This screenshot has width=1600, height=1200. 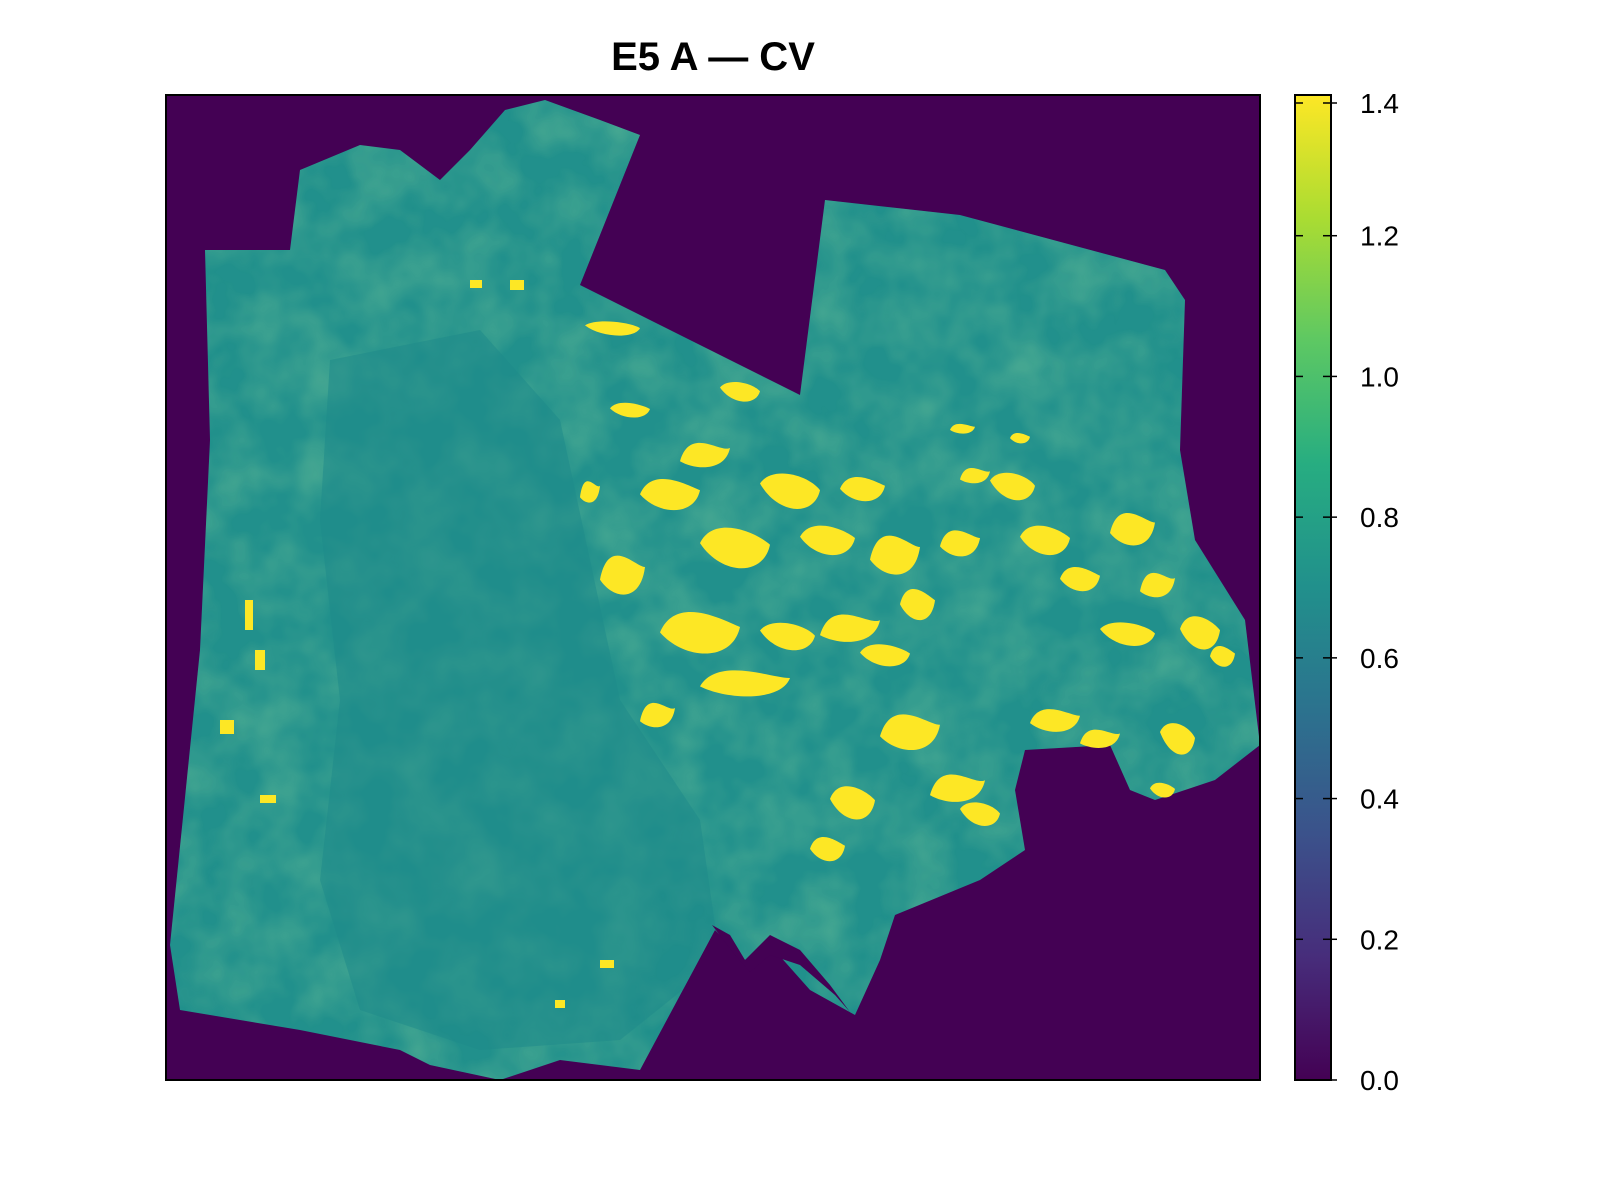 I want to click on colorbar-legend: 0.0 0.2 0.4 0.6 0.8 1.0 1.2 1.4, so click(x=1346, y=592).